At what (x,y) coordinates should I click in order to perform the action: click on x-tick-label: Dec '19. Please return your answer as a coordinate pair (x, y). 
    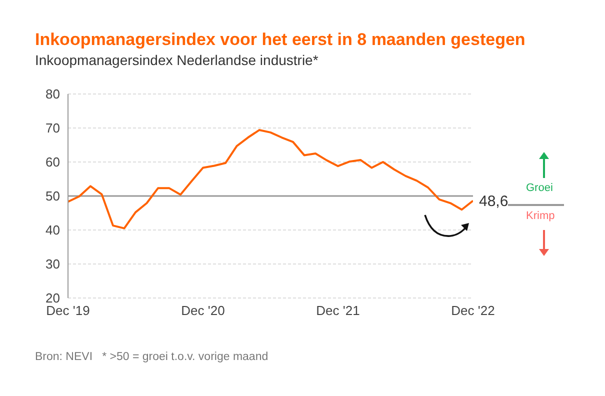
    Looking at the image, I should click on (68, 310).